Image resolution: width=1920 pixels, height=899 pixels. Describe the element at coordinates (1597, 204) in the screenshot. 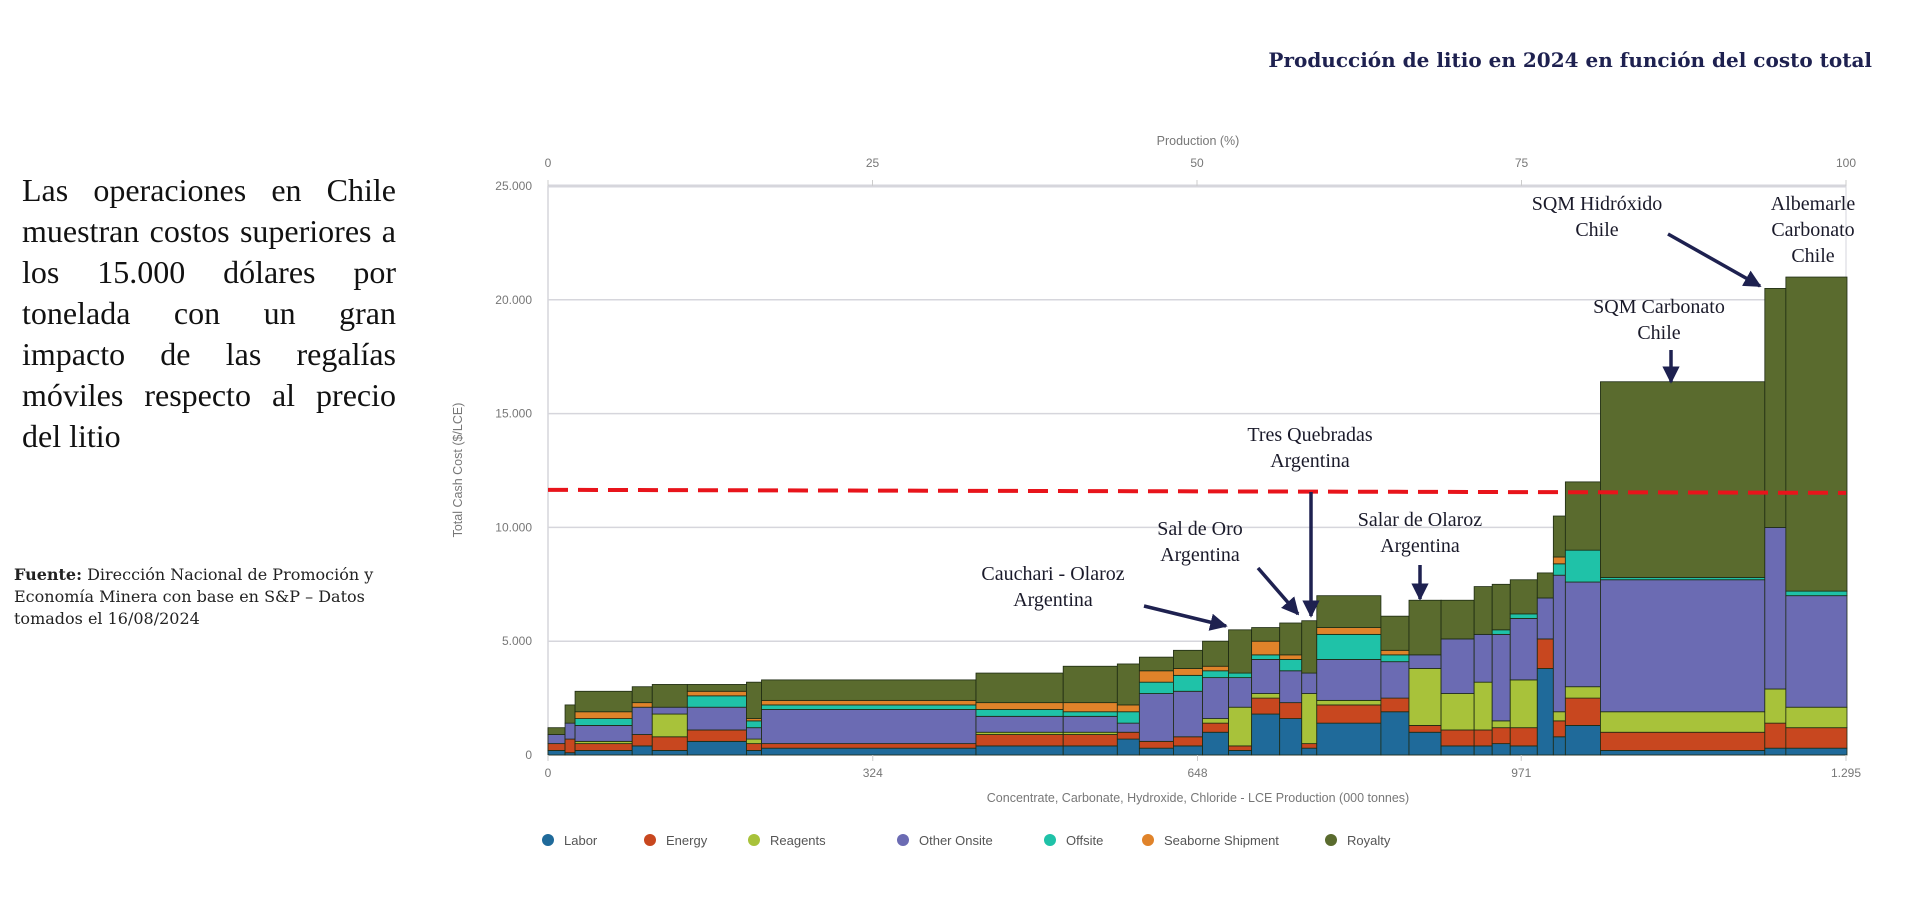

I see `annotation-line: SQM Hidróxido` at that location.